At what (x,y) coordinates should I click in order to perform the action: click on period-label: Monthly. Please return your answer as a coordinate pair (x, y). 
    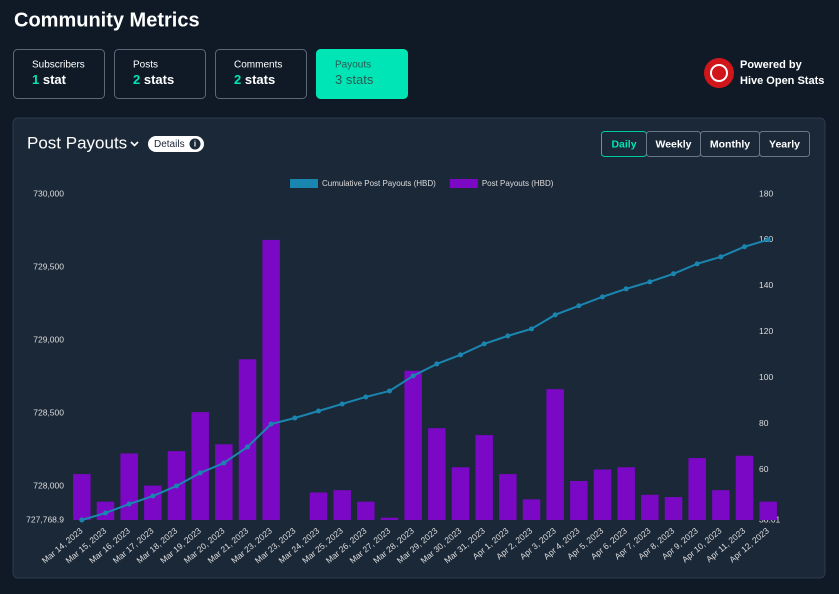
    Looking at the image, I should click on (730, 144).